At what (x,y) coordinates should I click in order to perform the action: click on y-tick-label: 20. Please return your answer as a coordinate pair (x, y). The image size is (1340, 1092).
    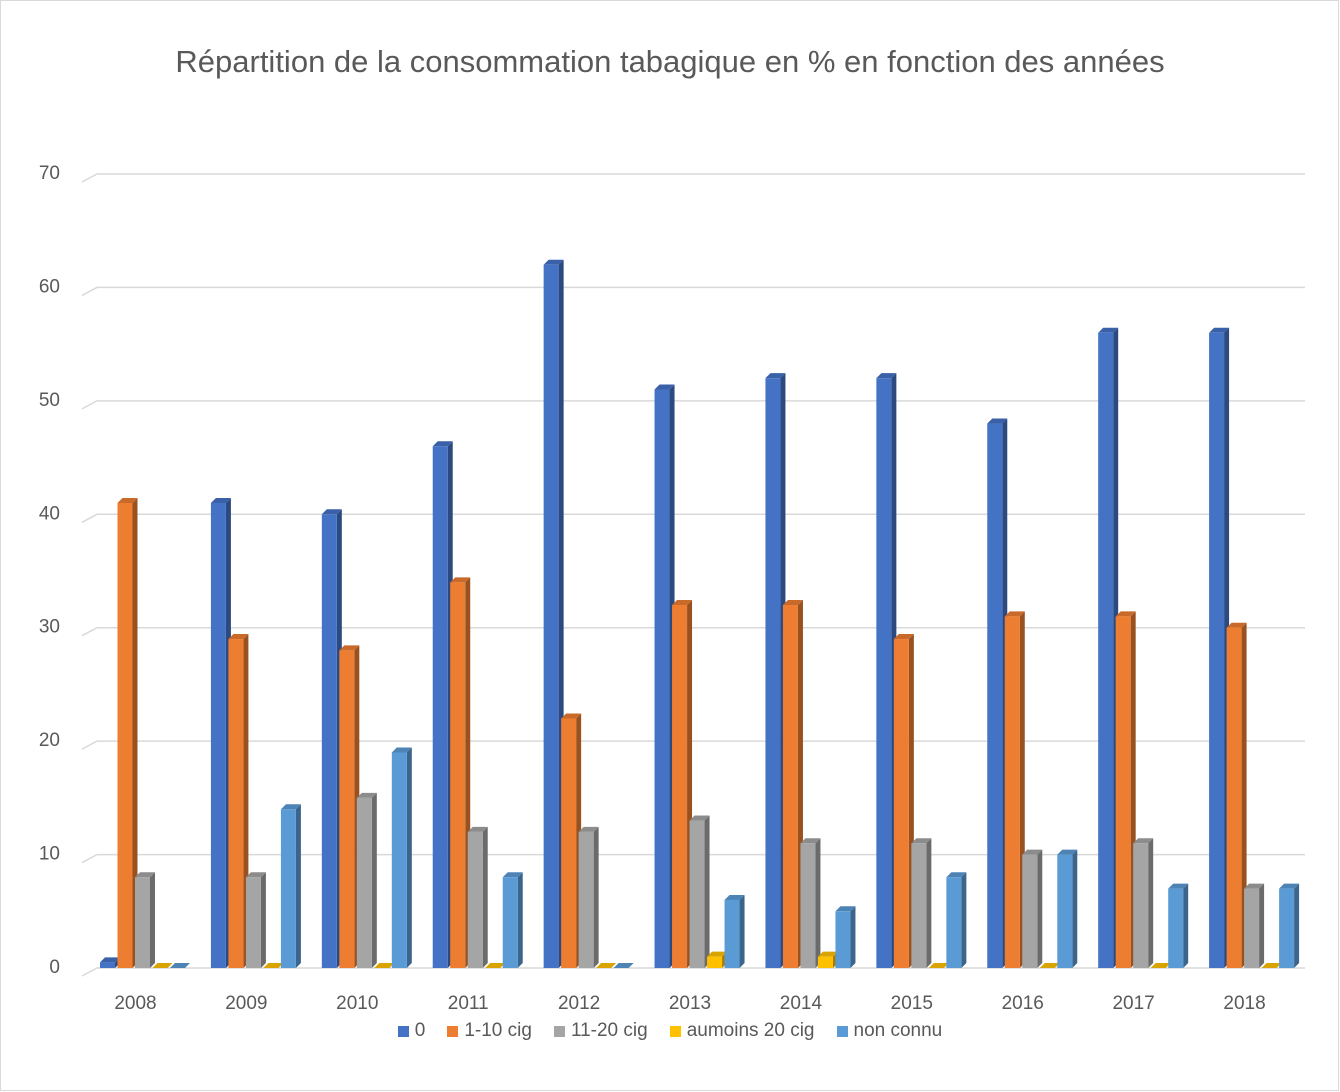
    Looking at the image, I should click on (49, 740).